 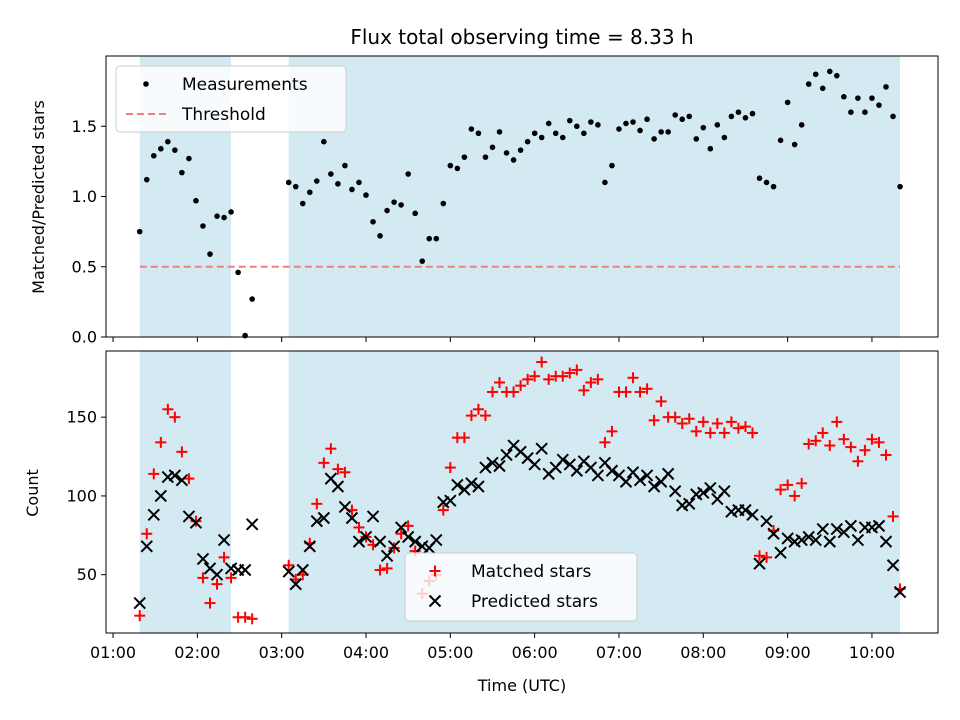 What do you see at coordinates (534, 602) in the screenshot?
I see `legend-label: Predicted stars` at bounding box center [534, 602].